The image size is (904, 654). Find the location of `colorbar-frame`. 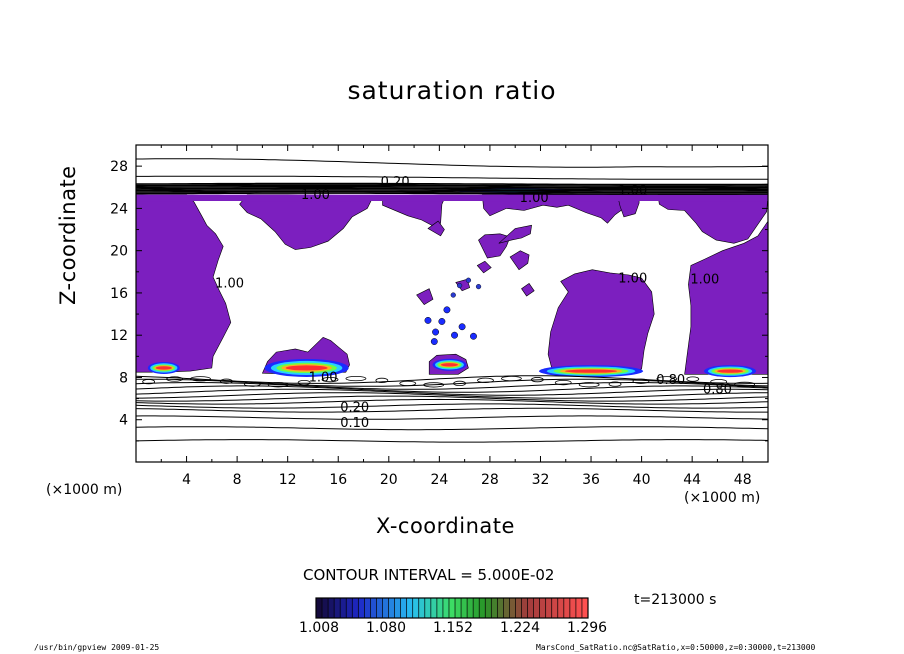

colorbar-frame is located at coordinates (452, 608).